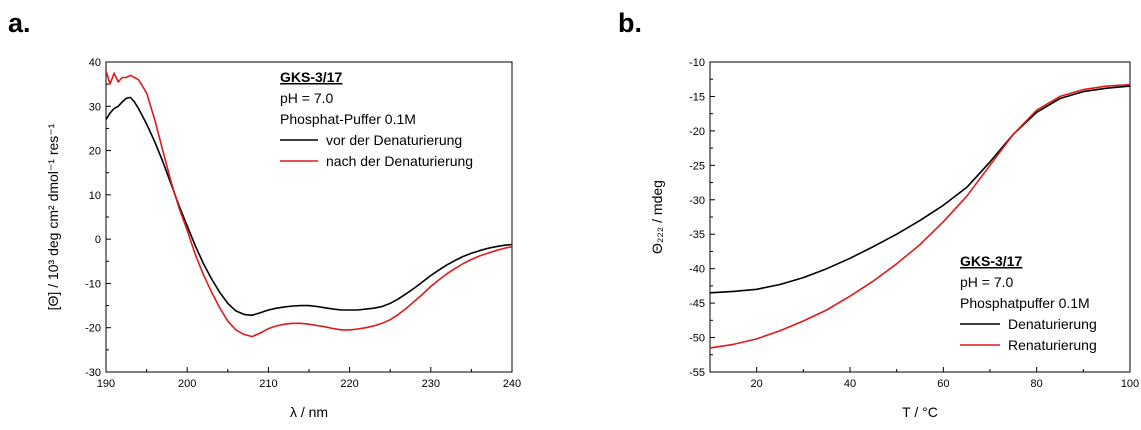  I want to click on panel-b-legend-info: pH = 7.0, so click(987, 282).